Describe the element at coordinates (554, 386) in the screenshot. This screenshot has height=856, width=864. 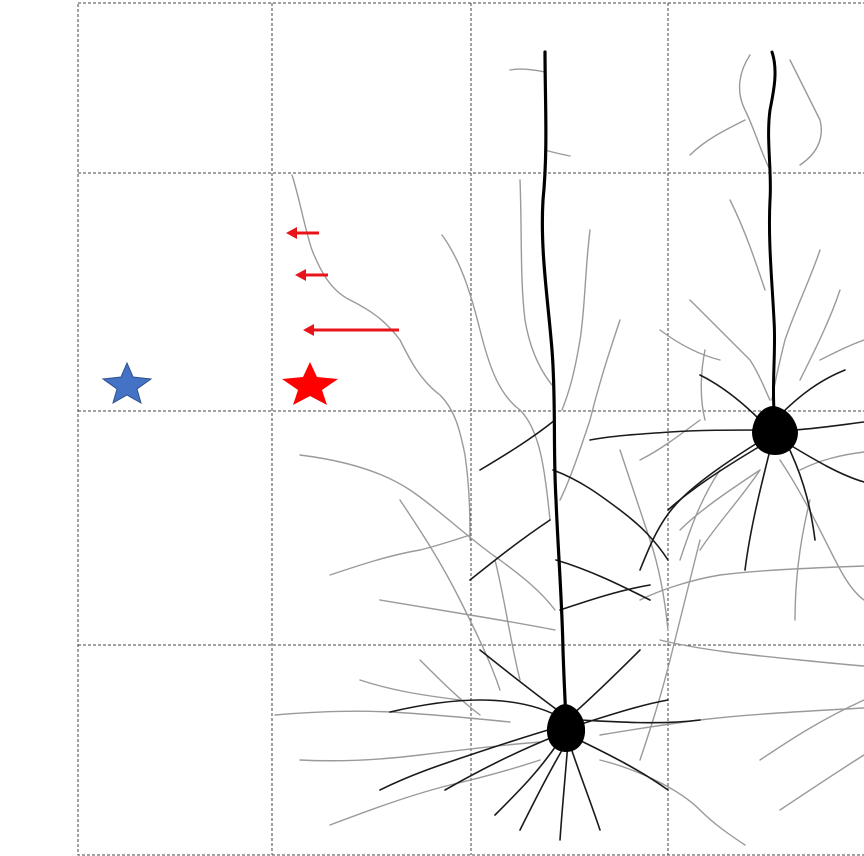
I see `neuron-left-apical-dendrite` at that location.